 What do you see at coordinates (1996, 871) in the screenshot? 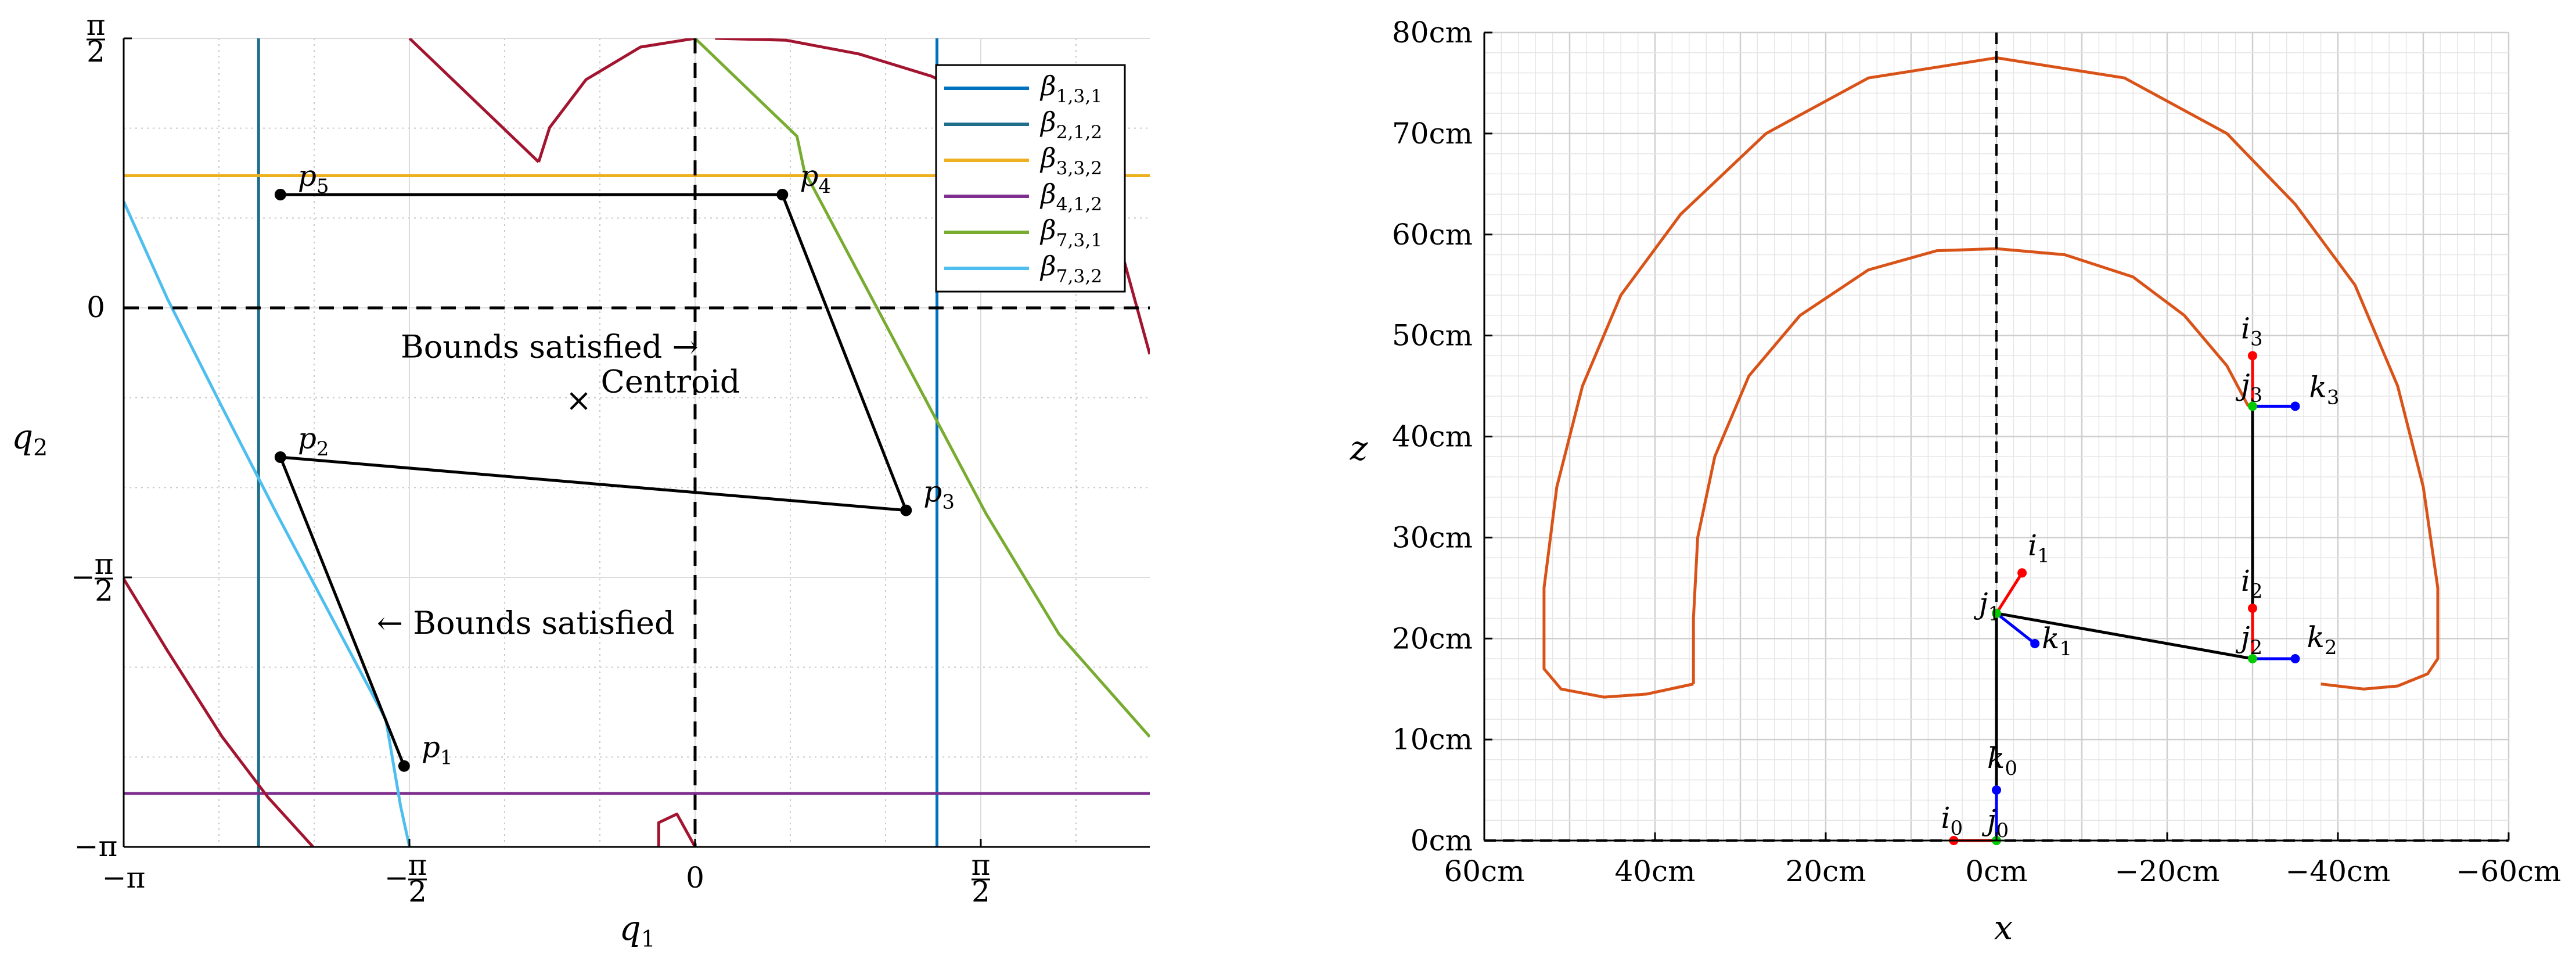
I see `x-tick-label-2: 0cm` at bounding box center [1996, 871].